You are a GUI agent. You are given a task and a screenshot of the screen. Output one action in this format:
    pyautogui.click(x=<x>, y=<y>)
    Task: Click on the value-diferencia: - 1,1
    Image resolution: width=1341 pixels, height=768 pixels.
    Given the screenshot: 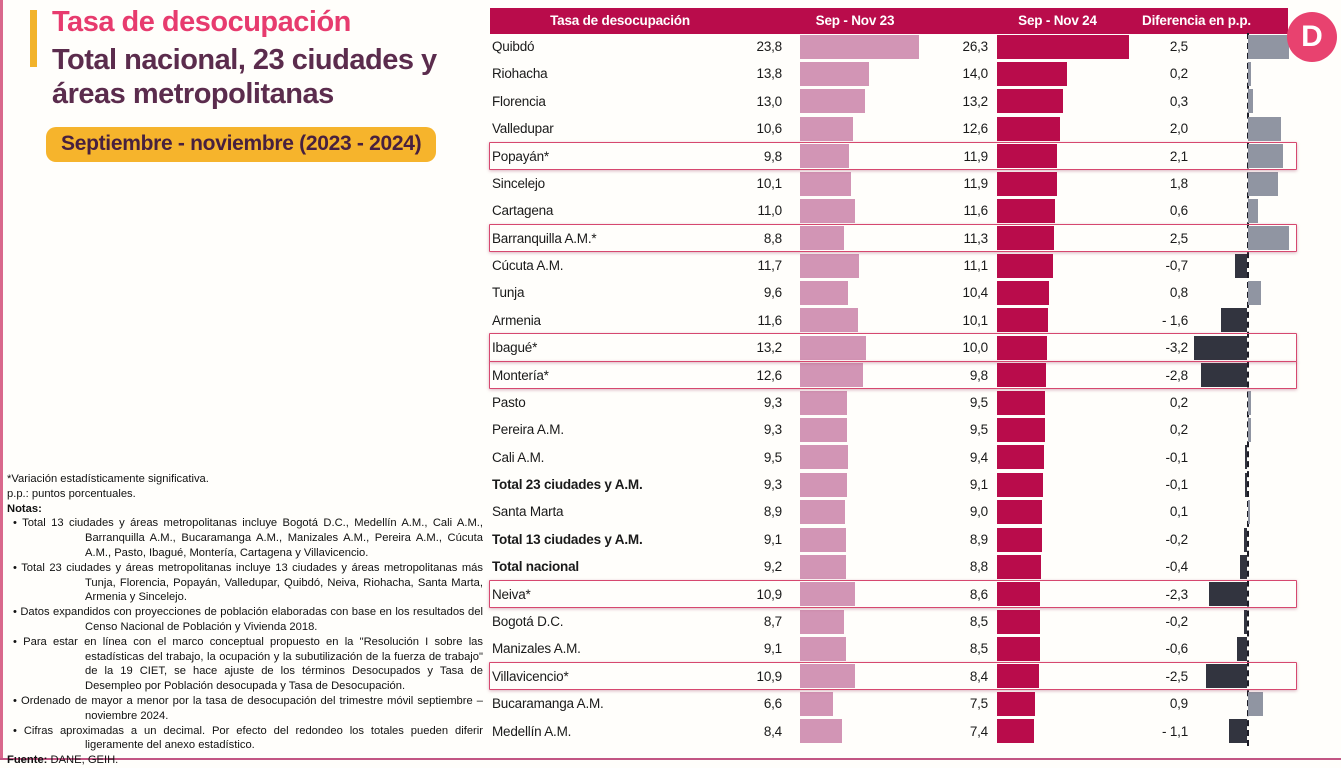 What is the action you would take?
    pyautogui.click(x=1174, y=731)
    